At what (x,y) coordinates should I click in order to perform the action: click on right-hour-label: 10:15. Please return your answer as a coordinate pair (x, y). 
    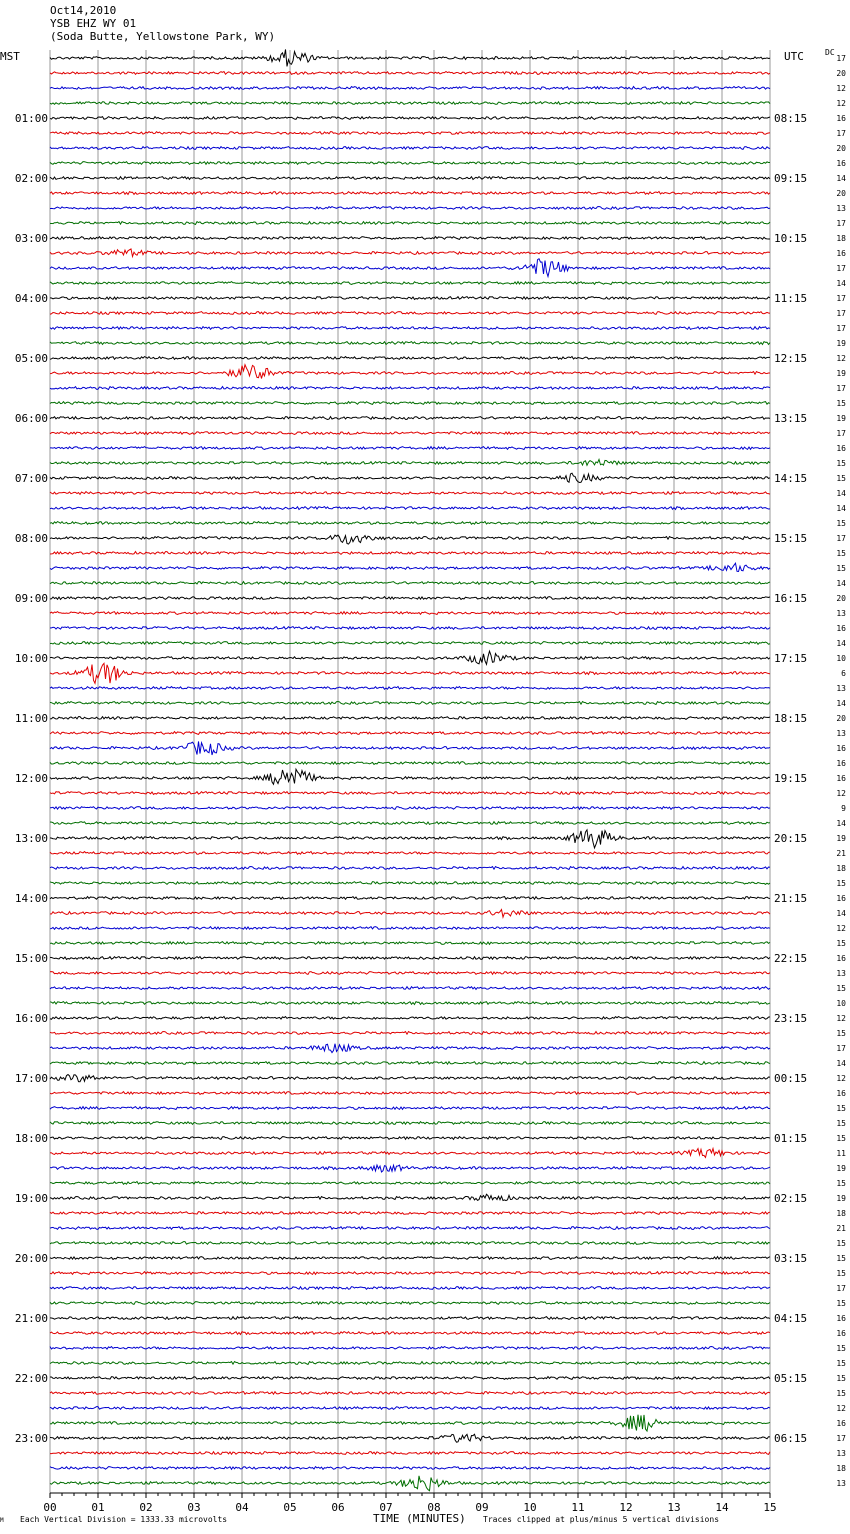
    Looking at the image, I should click on (790, 238).